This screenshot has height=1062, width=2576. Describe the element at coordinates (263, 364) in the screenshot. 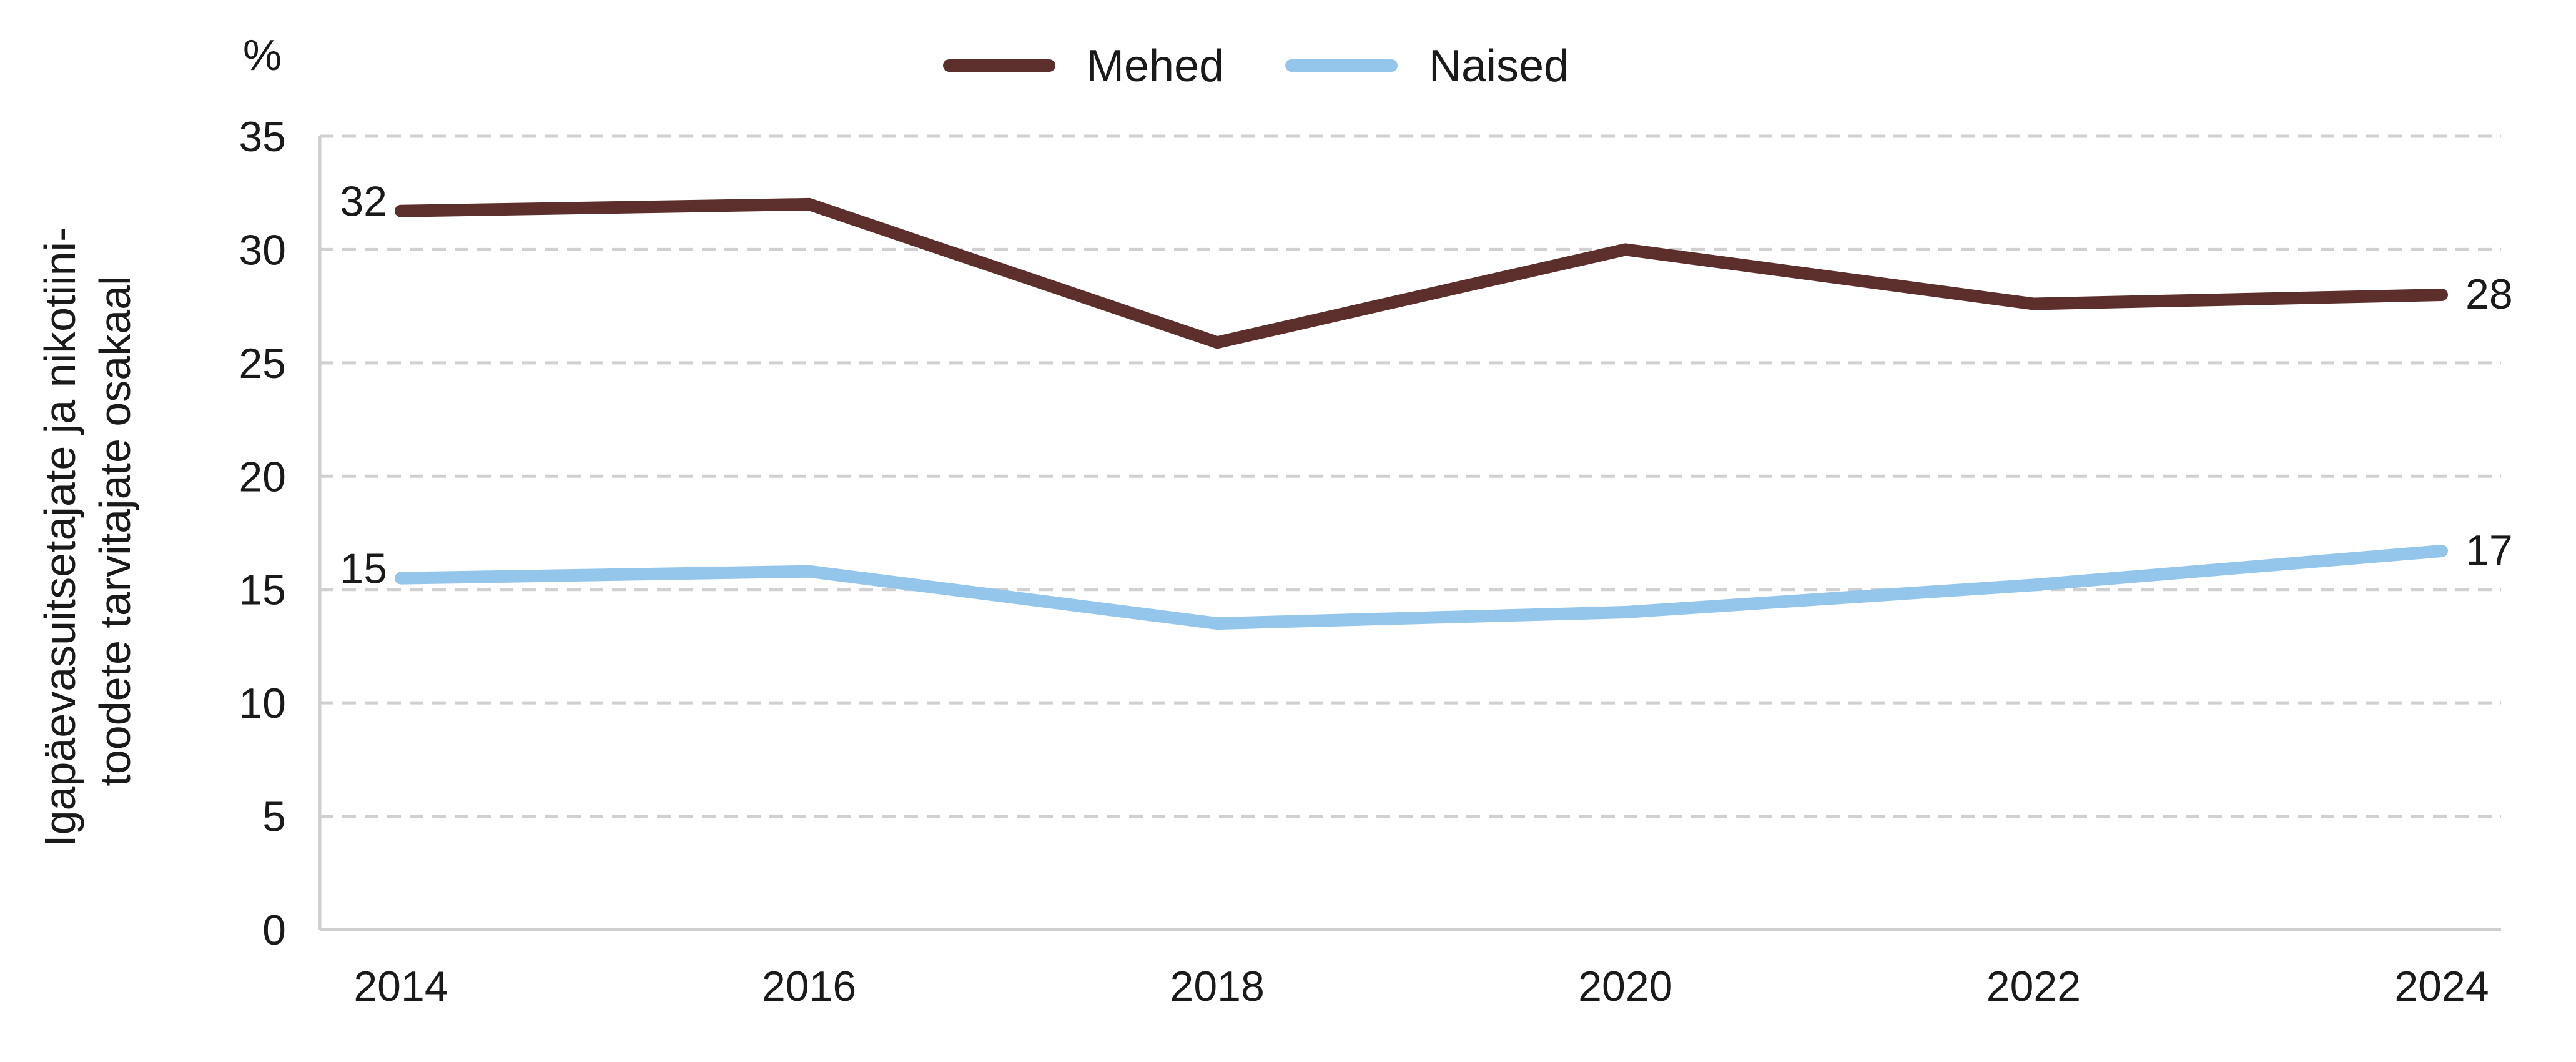

I see `y-tick-label: 25` at that location.